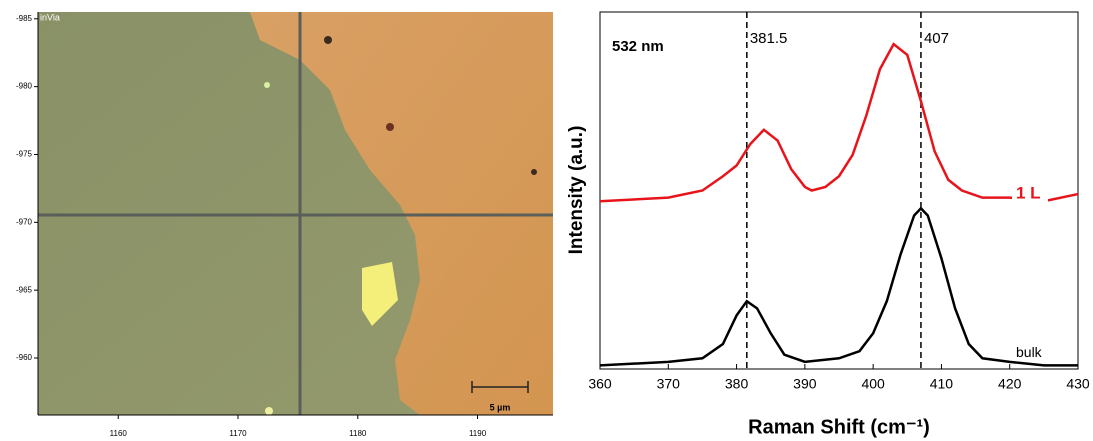 The image size is (1093, 441). What do you see at coordinates (805, 384) in the screenshot?
I see `x-tick-label: 390` at bounding box center [805, 384].